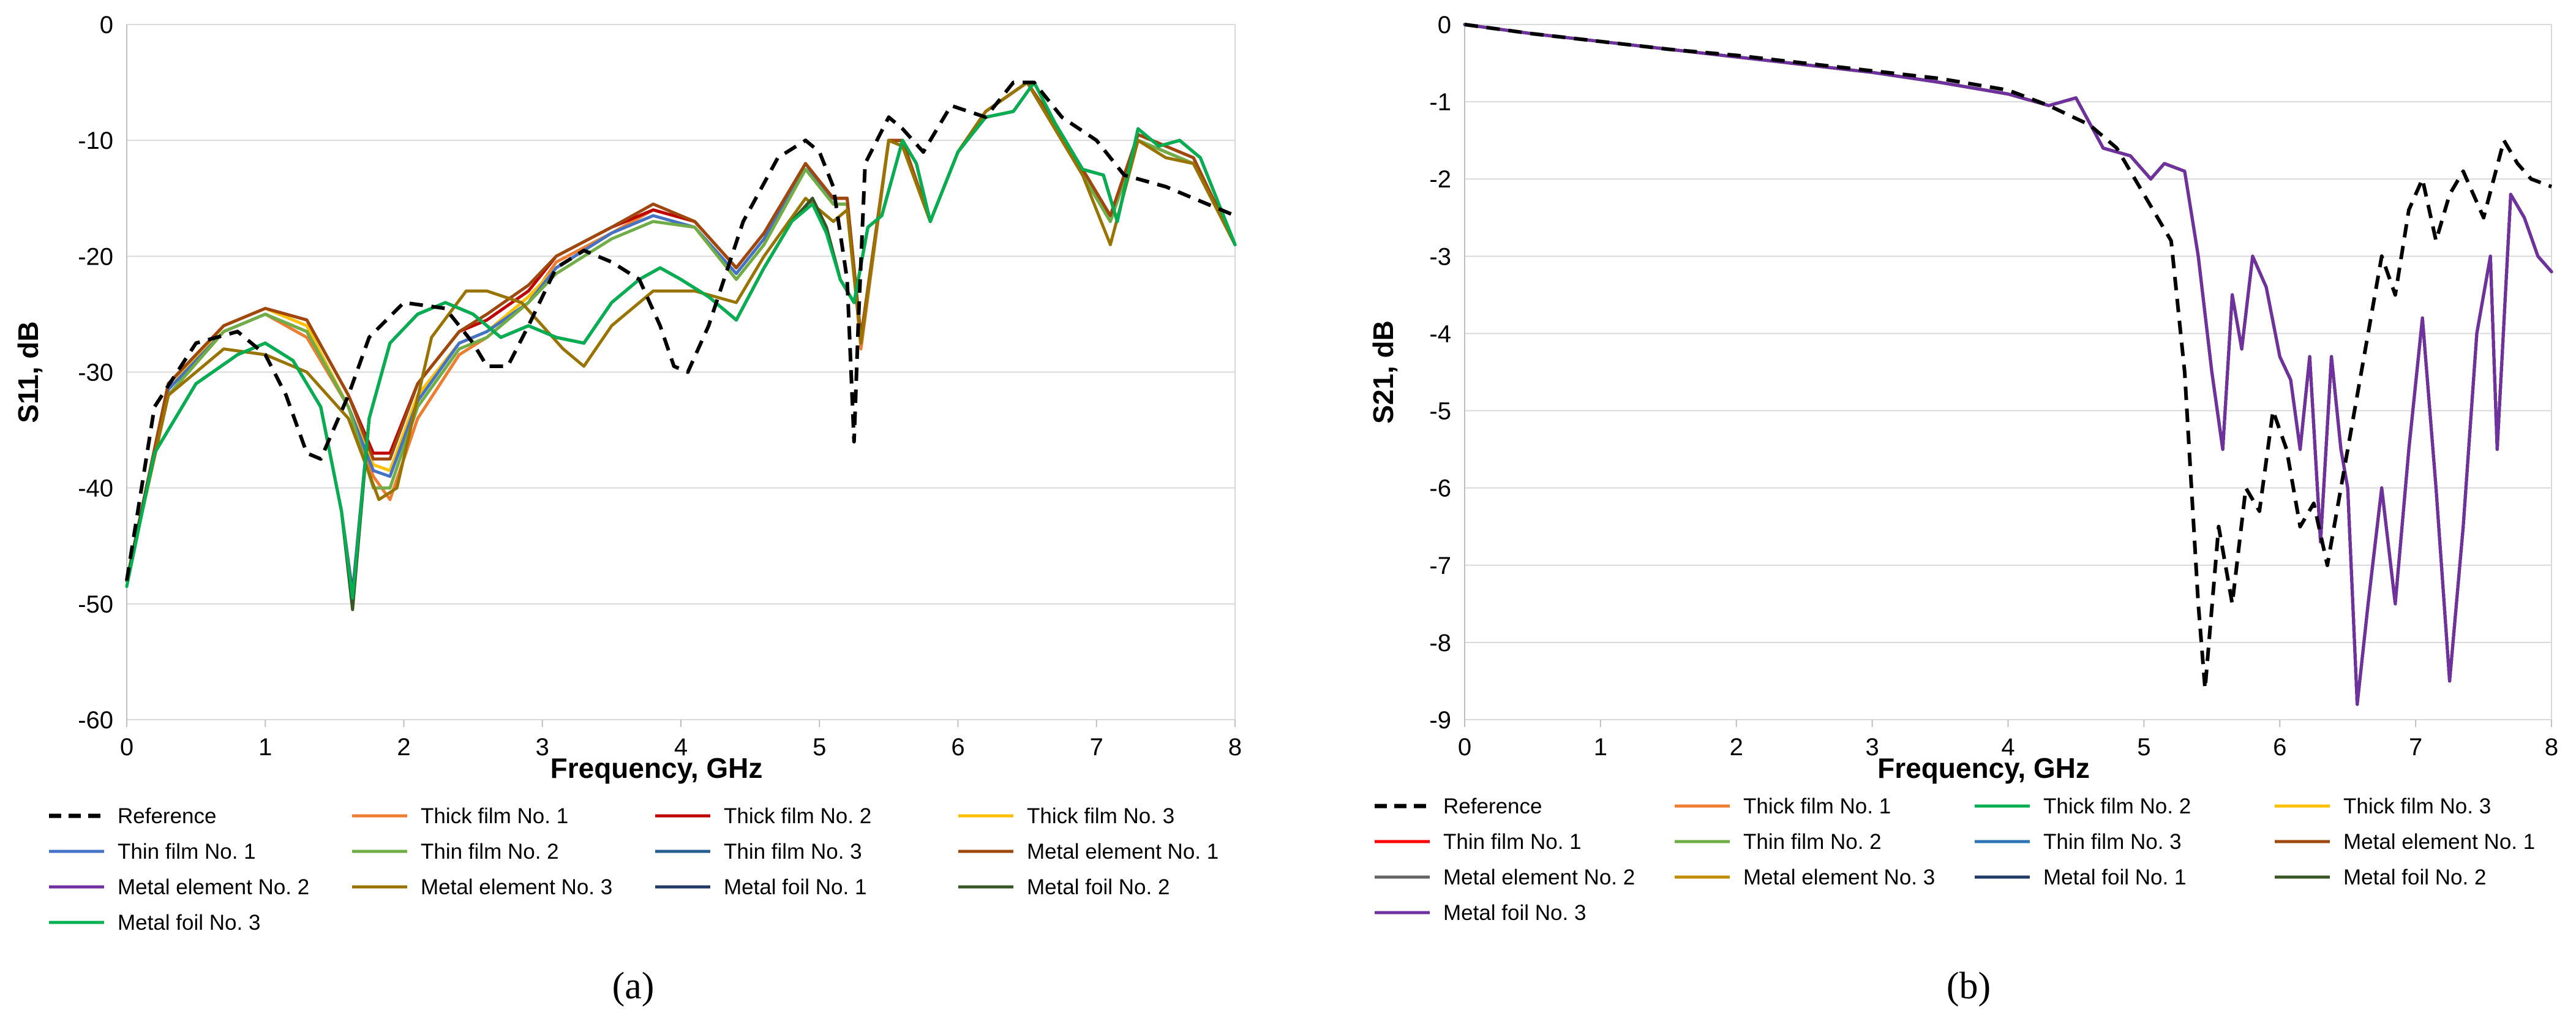 This screenshot has width=2576, height=1029. Describe the element at coordinates (1440, 333) in the screenshot. I see `y-tick-label-b: -4` at that location.